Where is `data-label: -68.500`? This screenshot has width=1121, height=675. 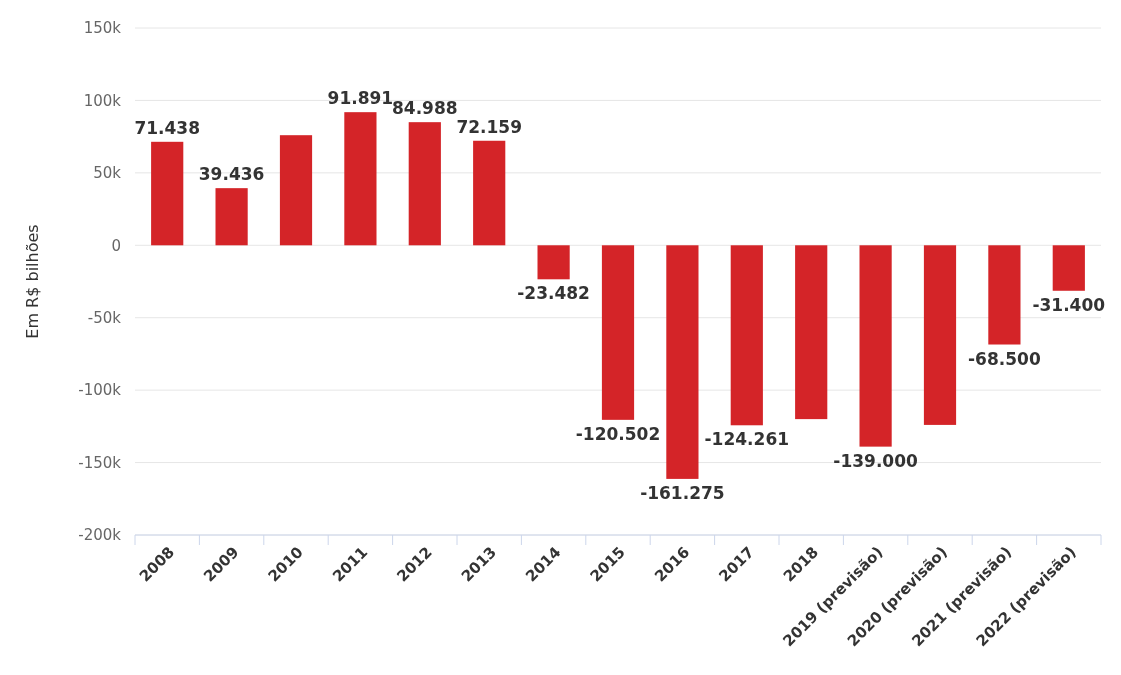 data-label: -68.500 is located at coordinates (1004, 358).